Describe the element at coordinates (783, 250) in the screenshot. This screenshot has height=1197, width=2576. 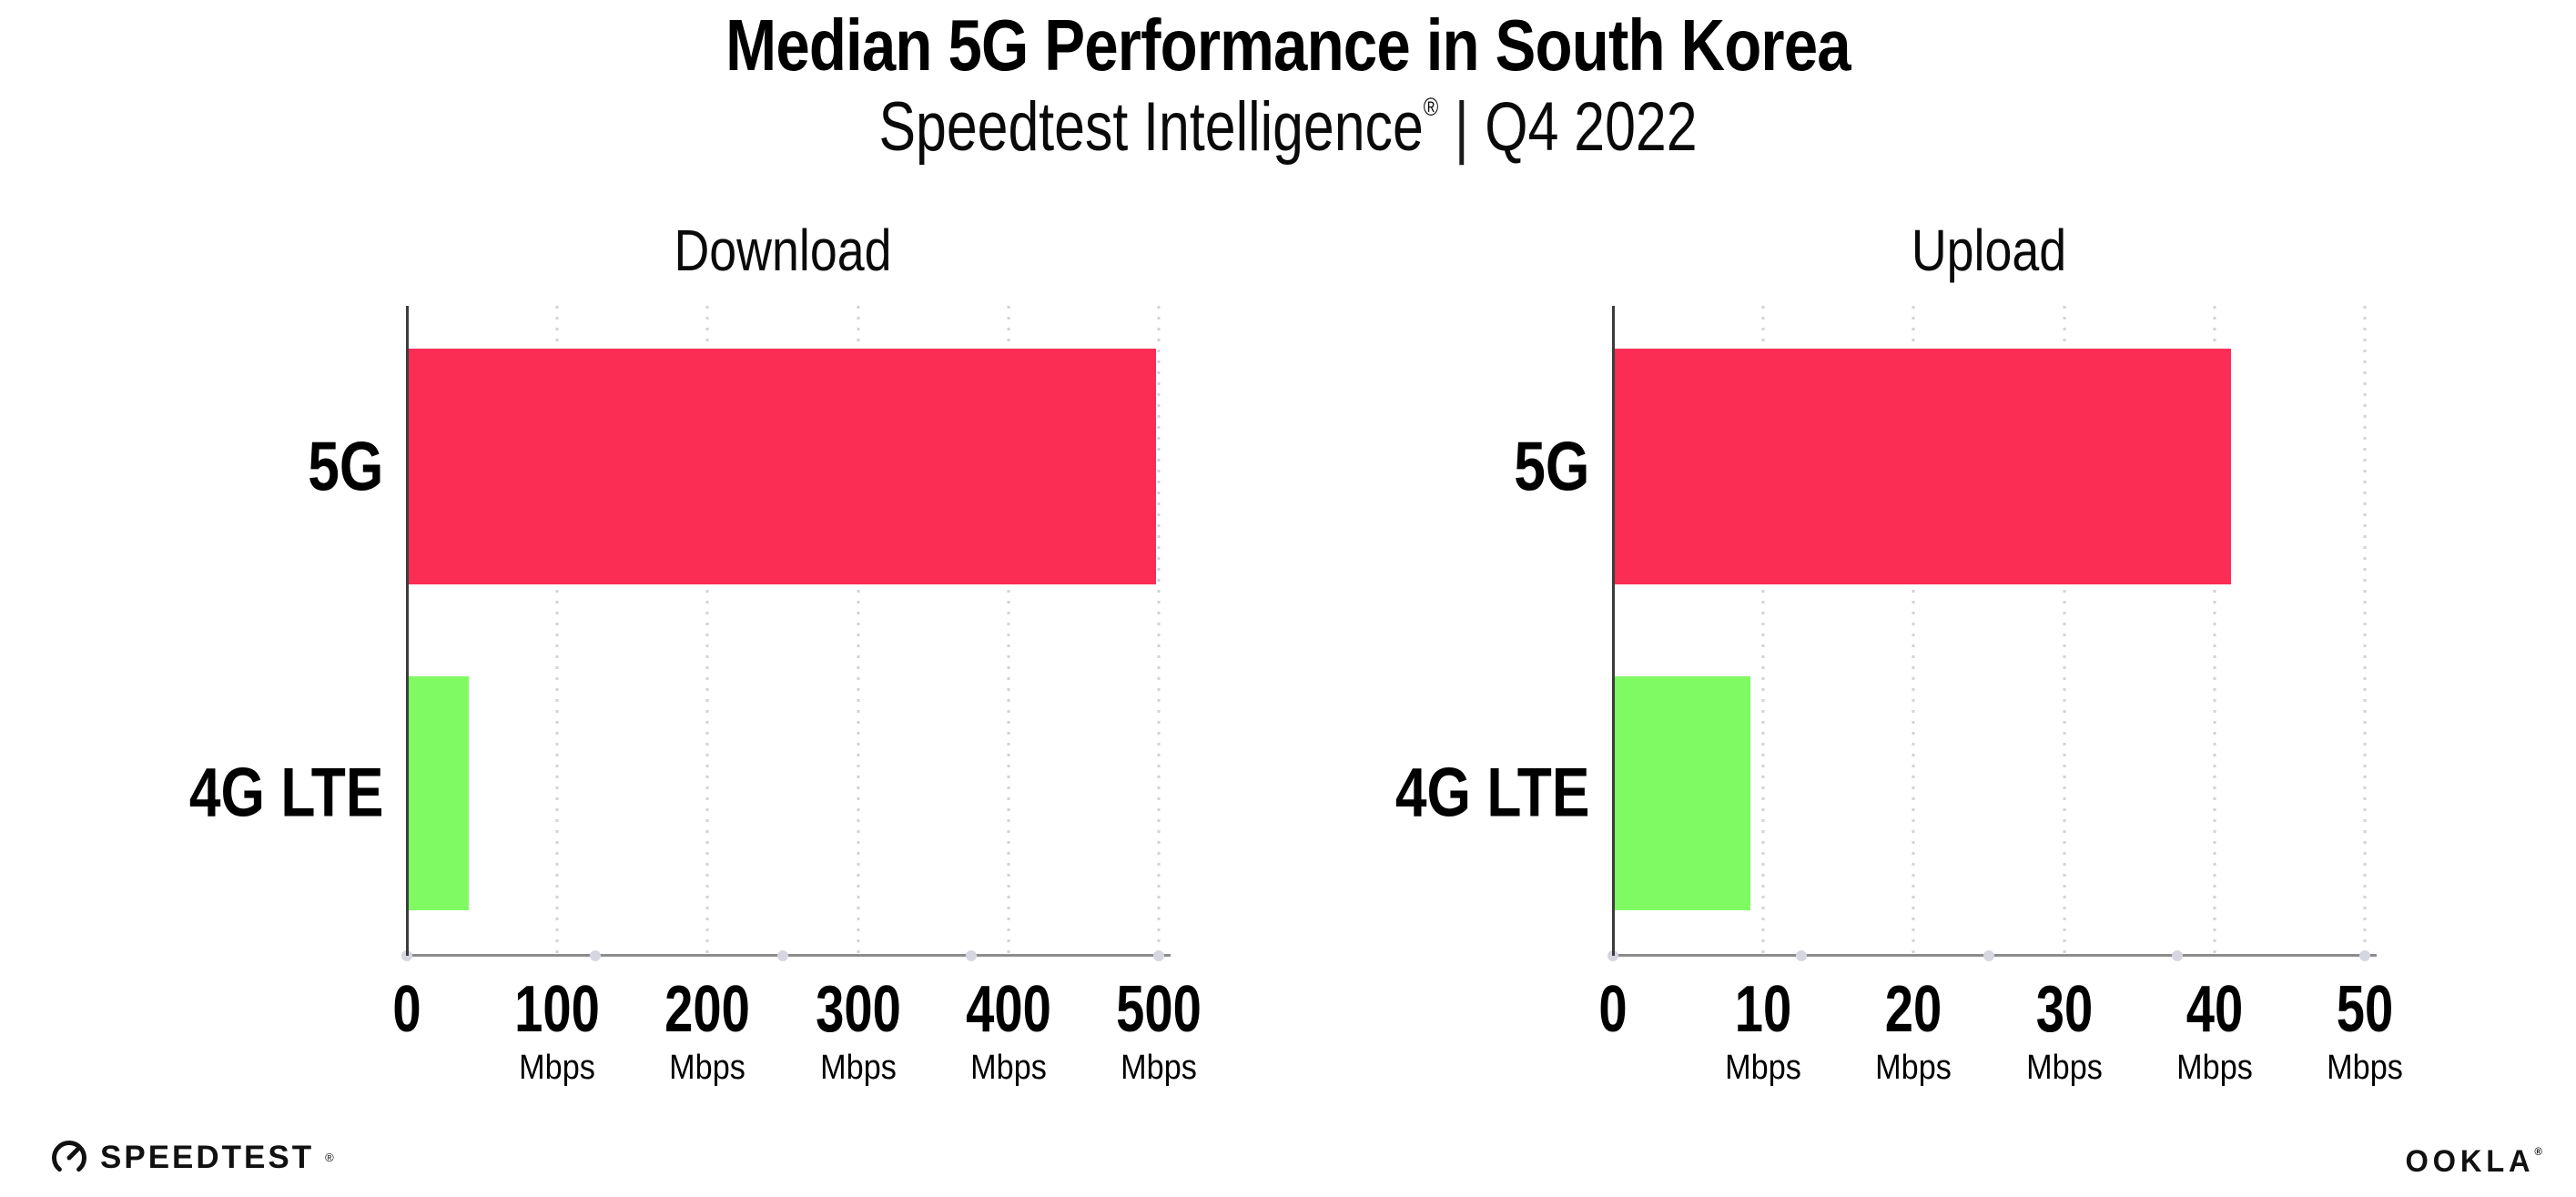
I see `chart-title-download: Download` at that location.